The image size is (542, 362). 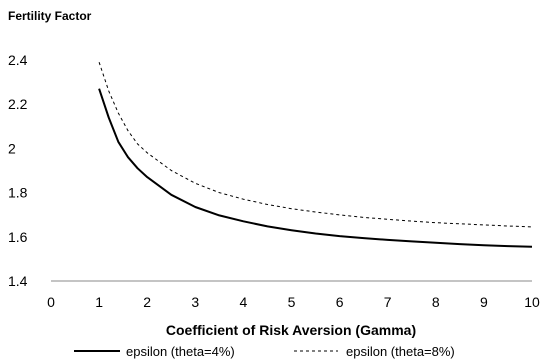 What do you see at coordinates (340, 302) in the screenshot?
I see `x-tick-label: 6` at bounding box center [340, 302].